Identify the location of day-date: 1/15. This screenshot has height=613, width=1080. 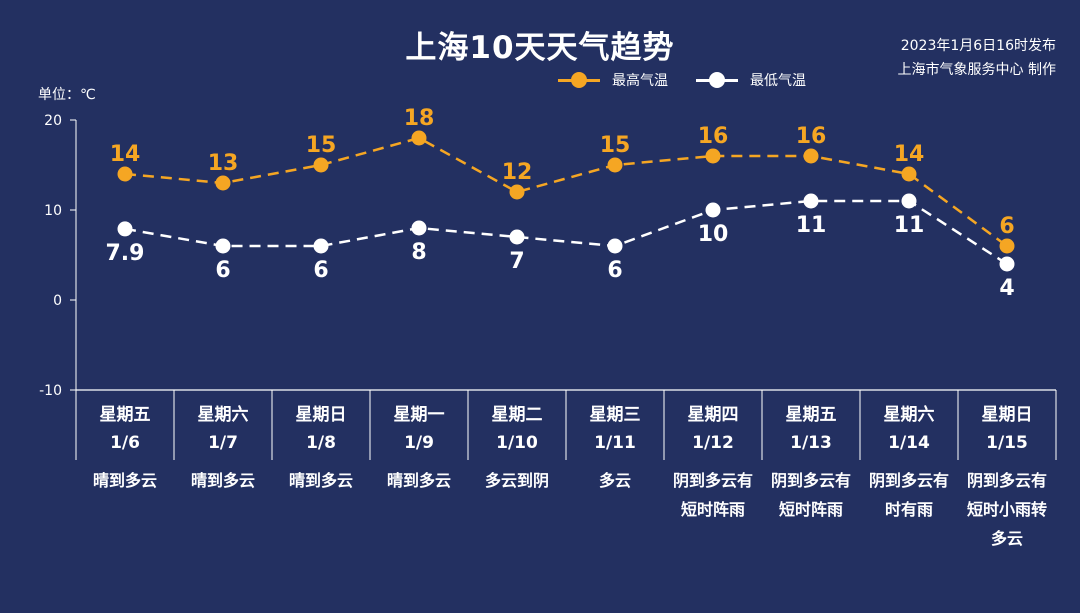
(1007, 443).